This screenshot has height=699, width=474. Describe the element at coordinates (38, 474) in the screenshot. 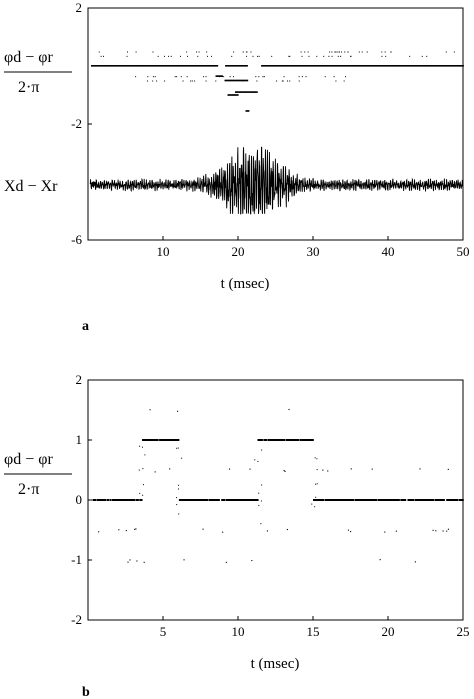

I see `plot-b-ylabel-fraction: φd − φr 2·π` at that location.